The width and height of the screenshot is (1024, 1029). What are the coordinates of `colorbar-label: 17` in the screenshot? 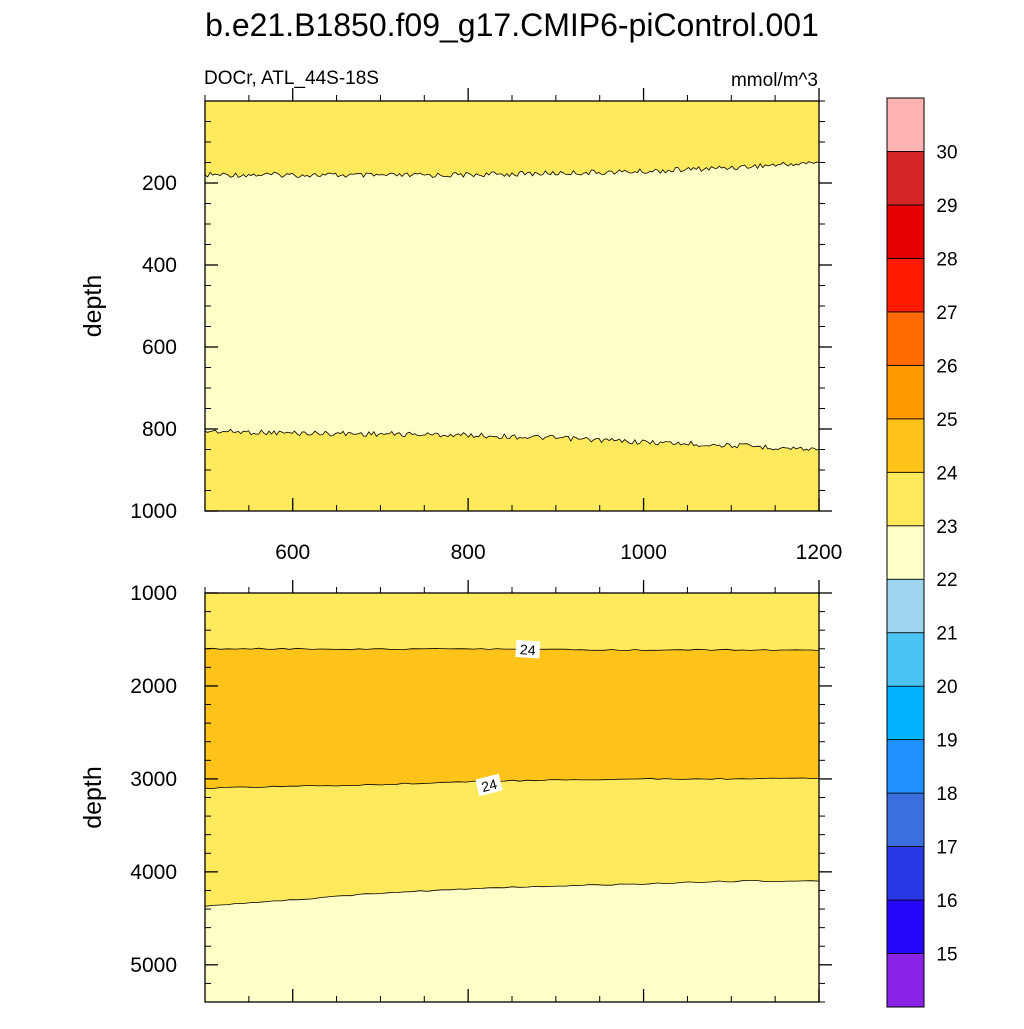 It's located at (946, 848).